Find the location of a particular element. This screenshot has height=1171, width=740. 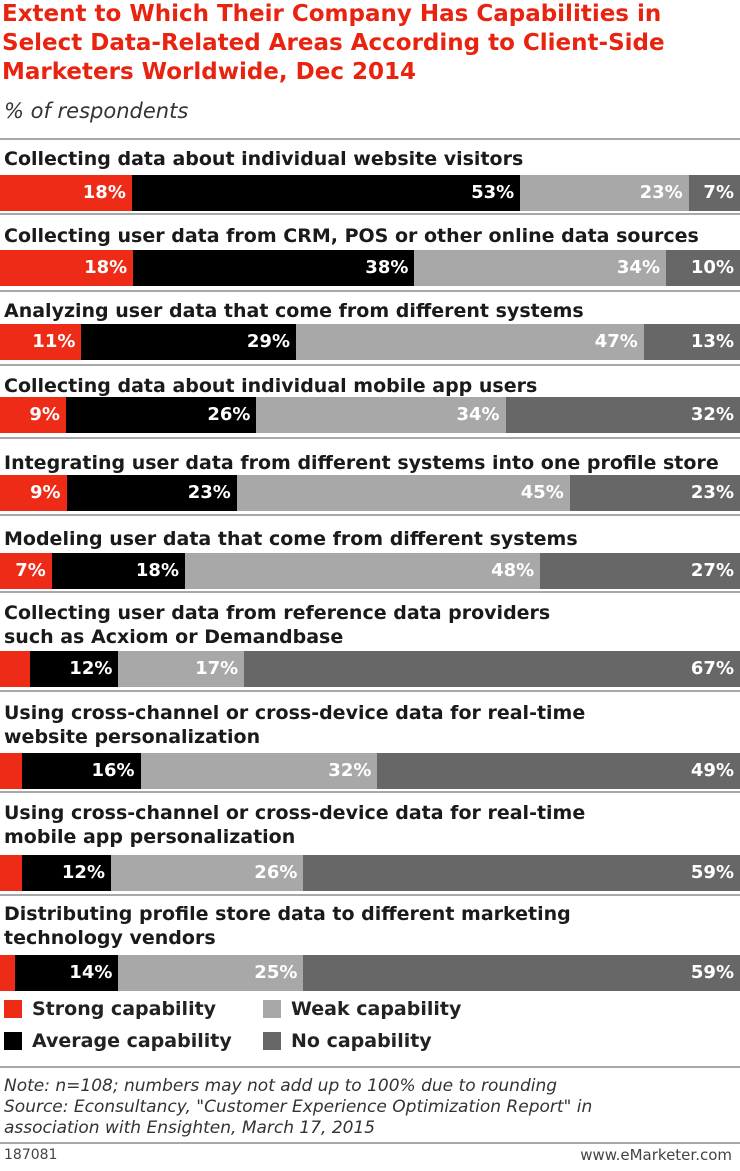

data-label-average: 38% is located at coordinates (387, 267).